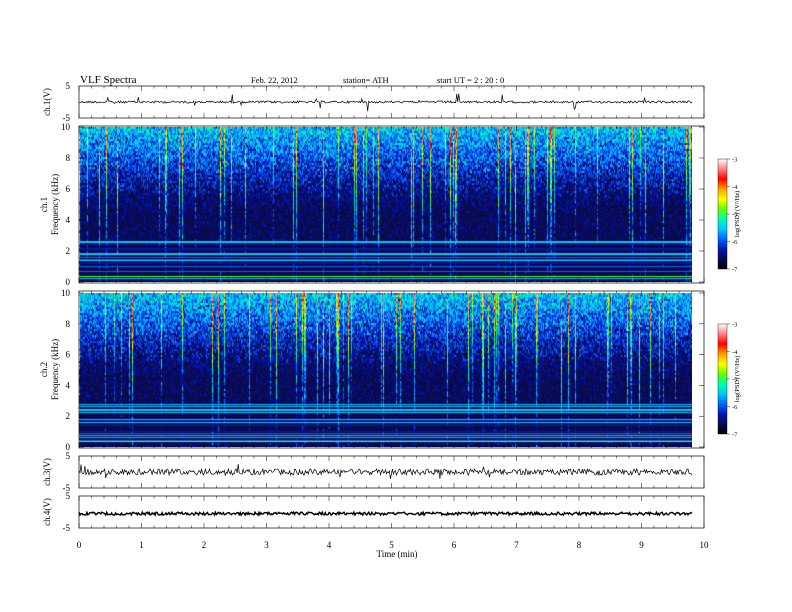  Describe the element at coordinates (722, 379) in the screenshot. I see `ch2-spec-colorbar` at that location.